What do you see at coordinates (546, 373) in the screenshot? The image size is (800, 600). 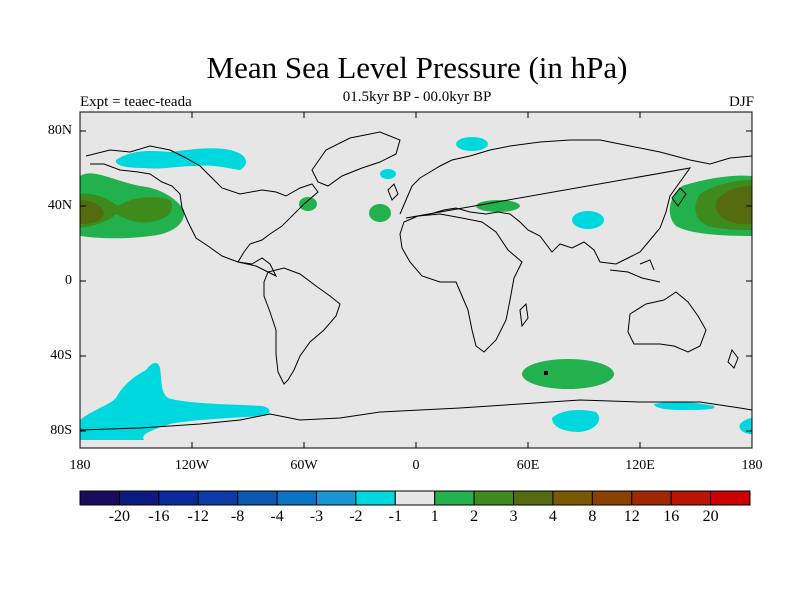 I see `south-indian-marker` at bounding box center [546, 373].